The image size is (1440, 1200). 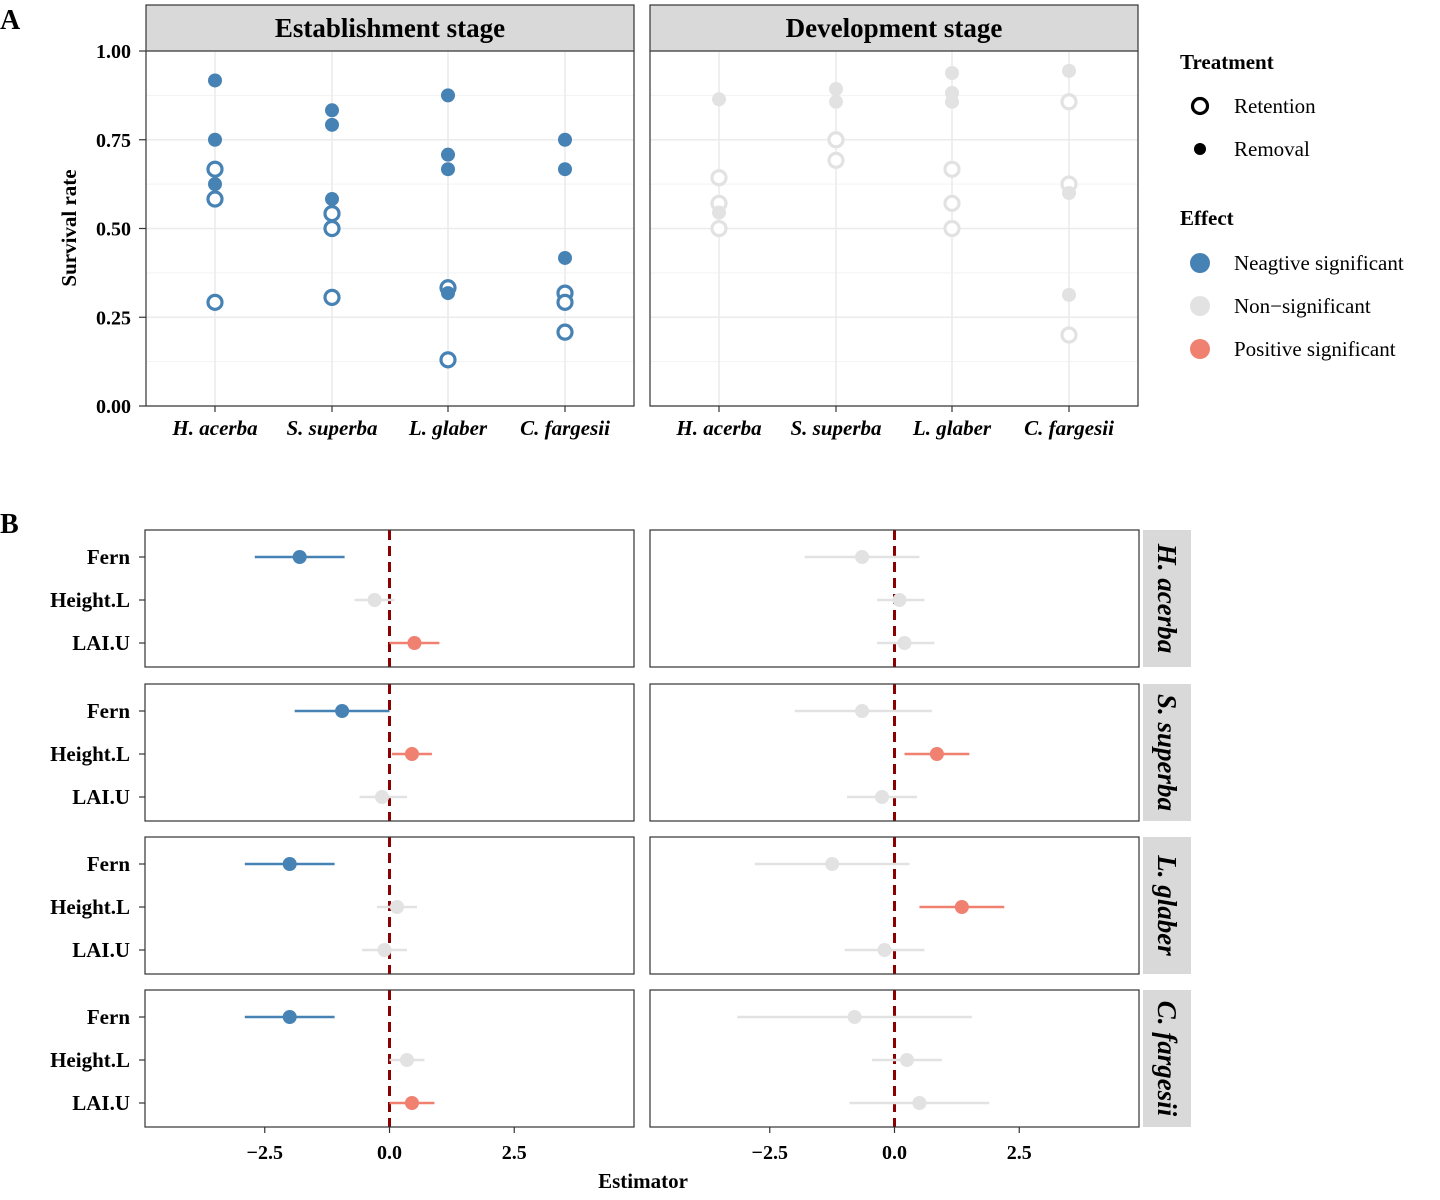 I want to click on legend-effect-label: Non−significant, so click(x=1302, y=306).